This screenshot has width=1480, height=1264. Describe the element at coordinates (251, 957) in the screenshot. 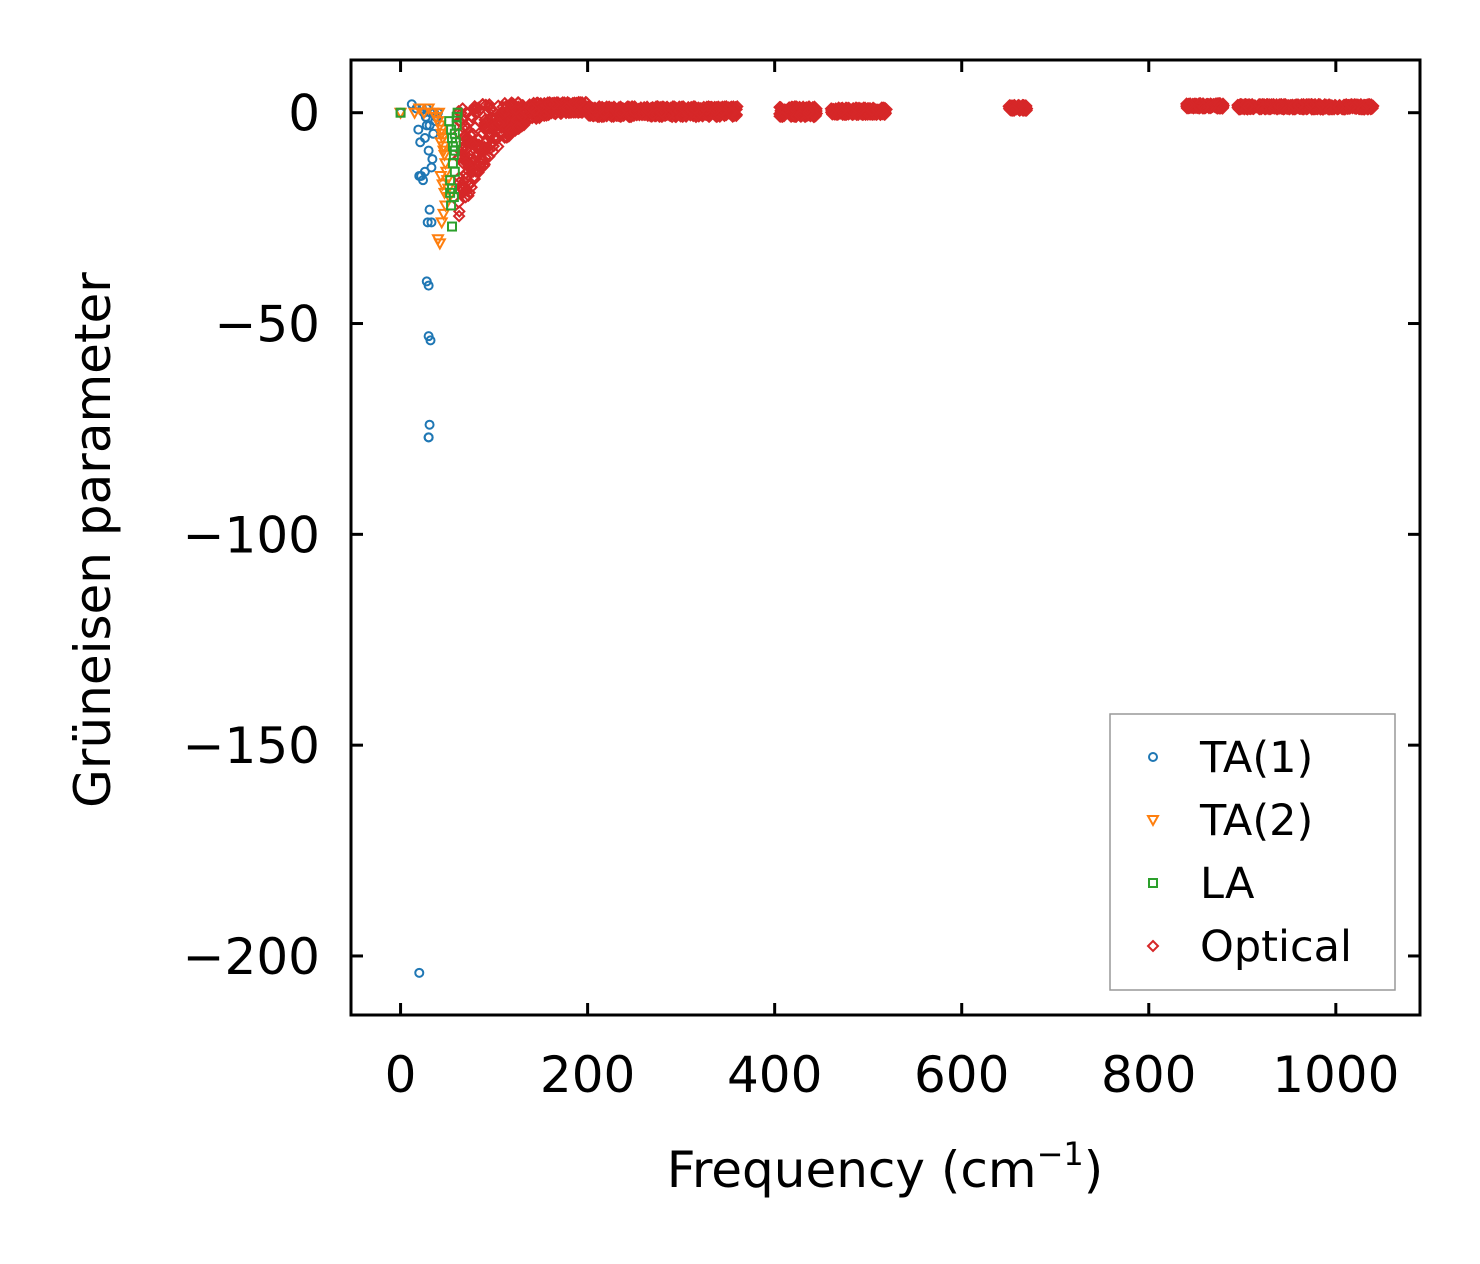

I see `y-tick-label: −200` at that location.